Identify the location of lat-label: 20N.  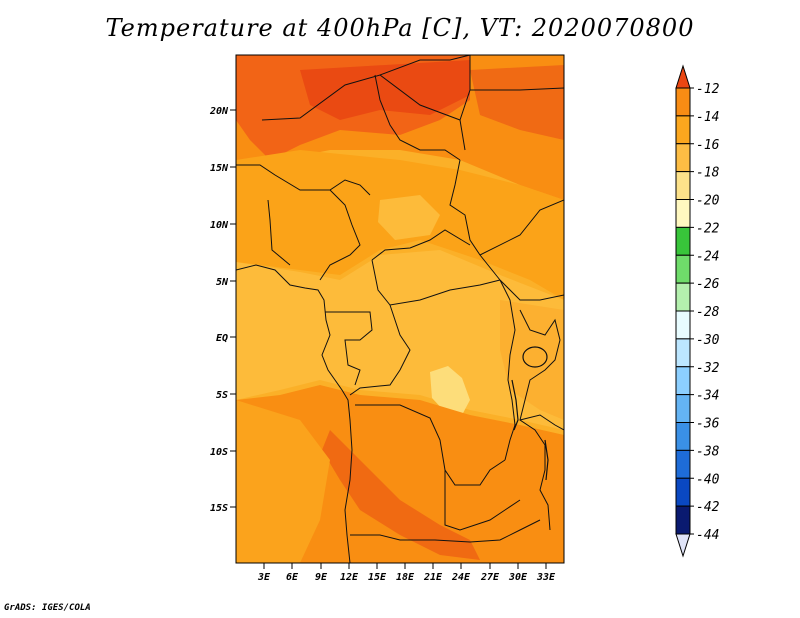
(219, 111).